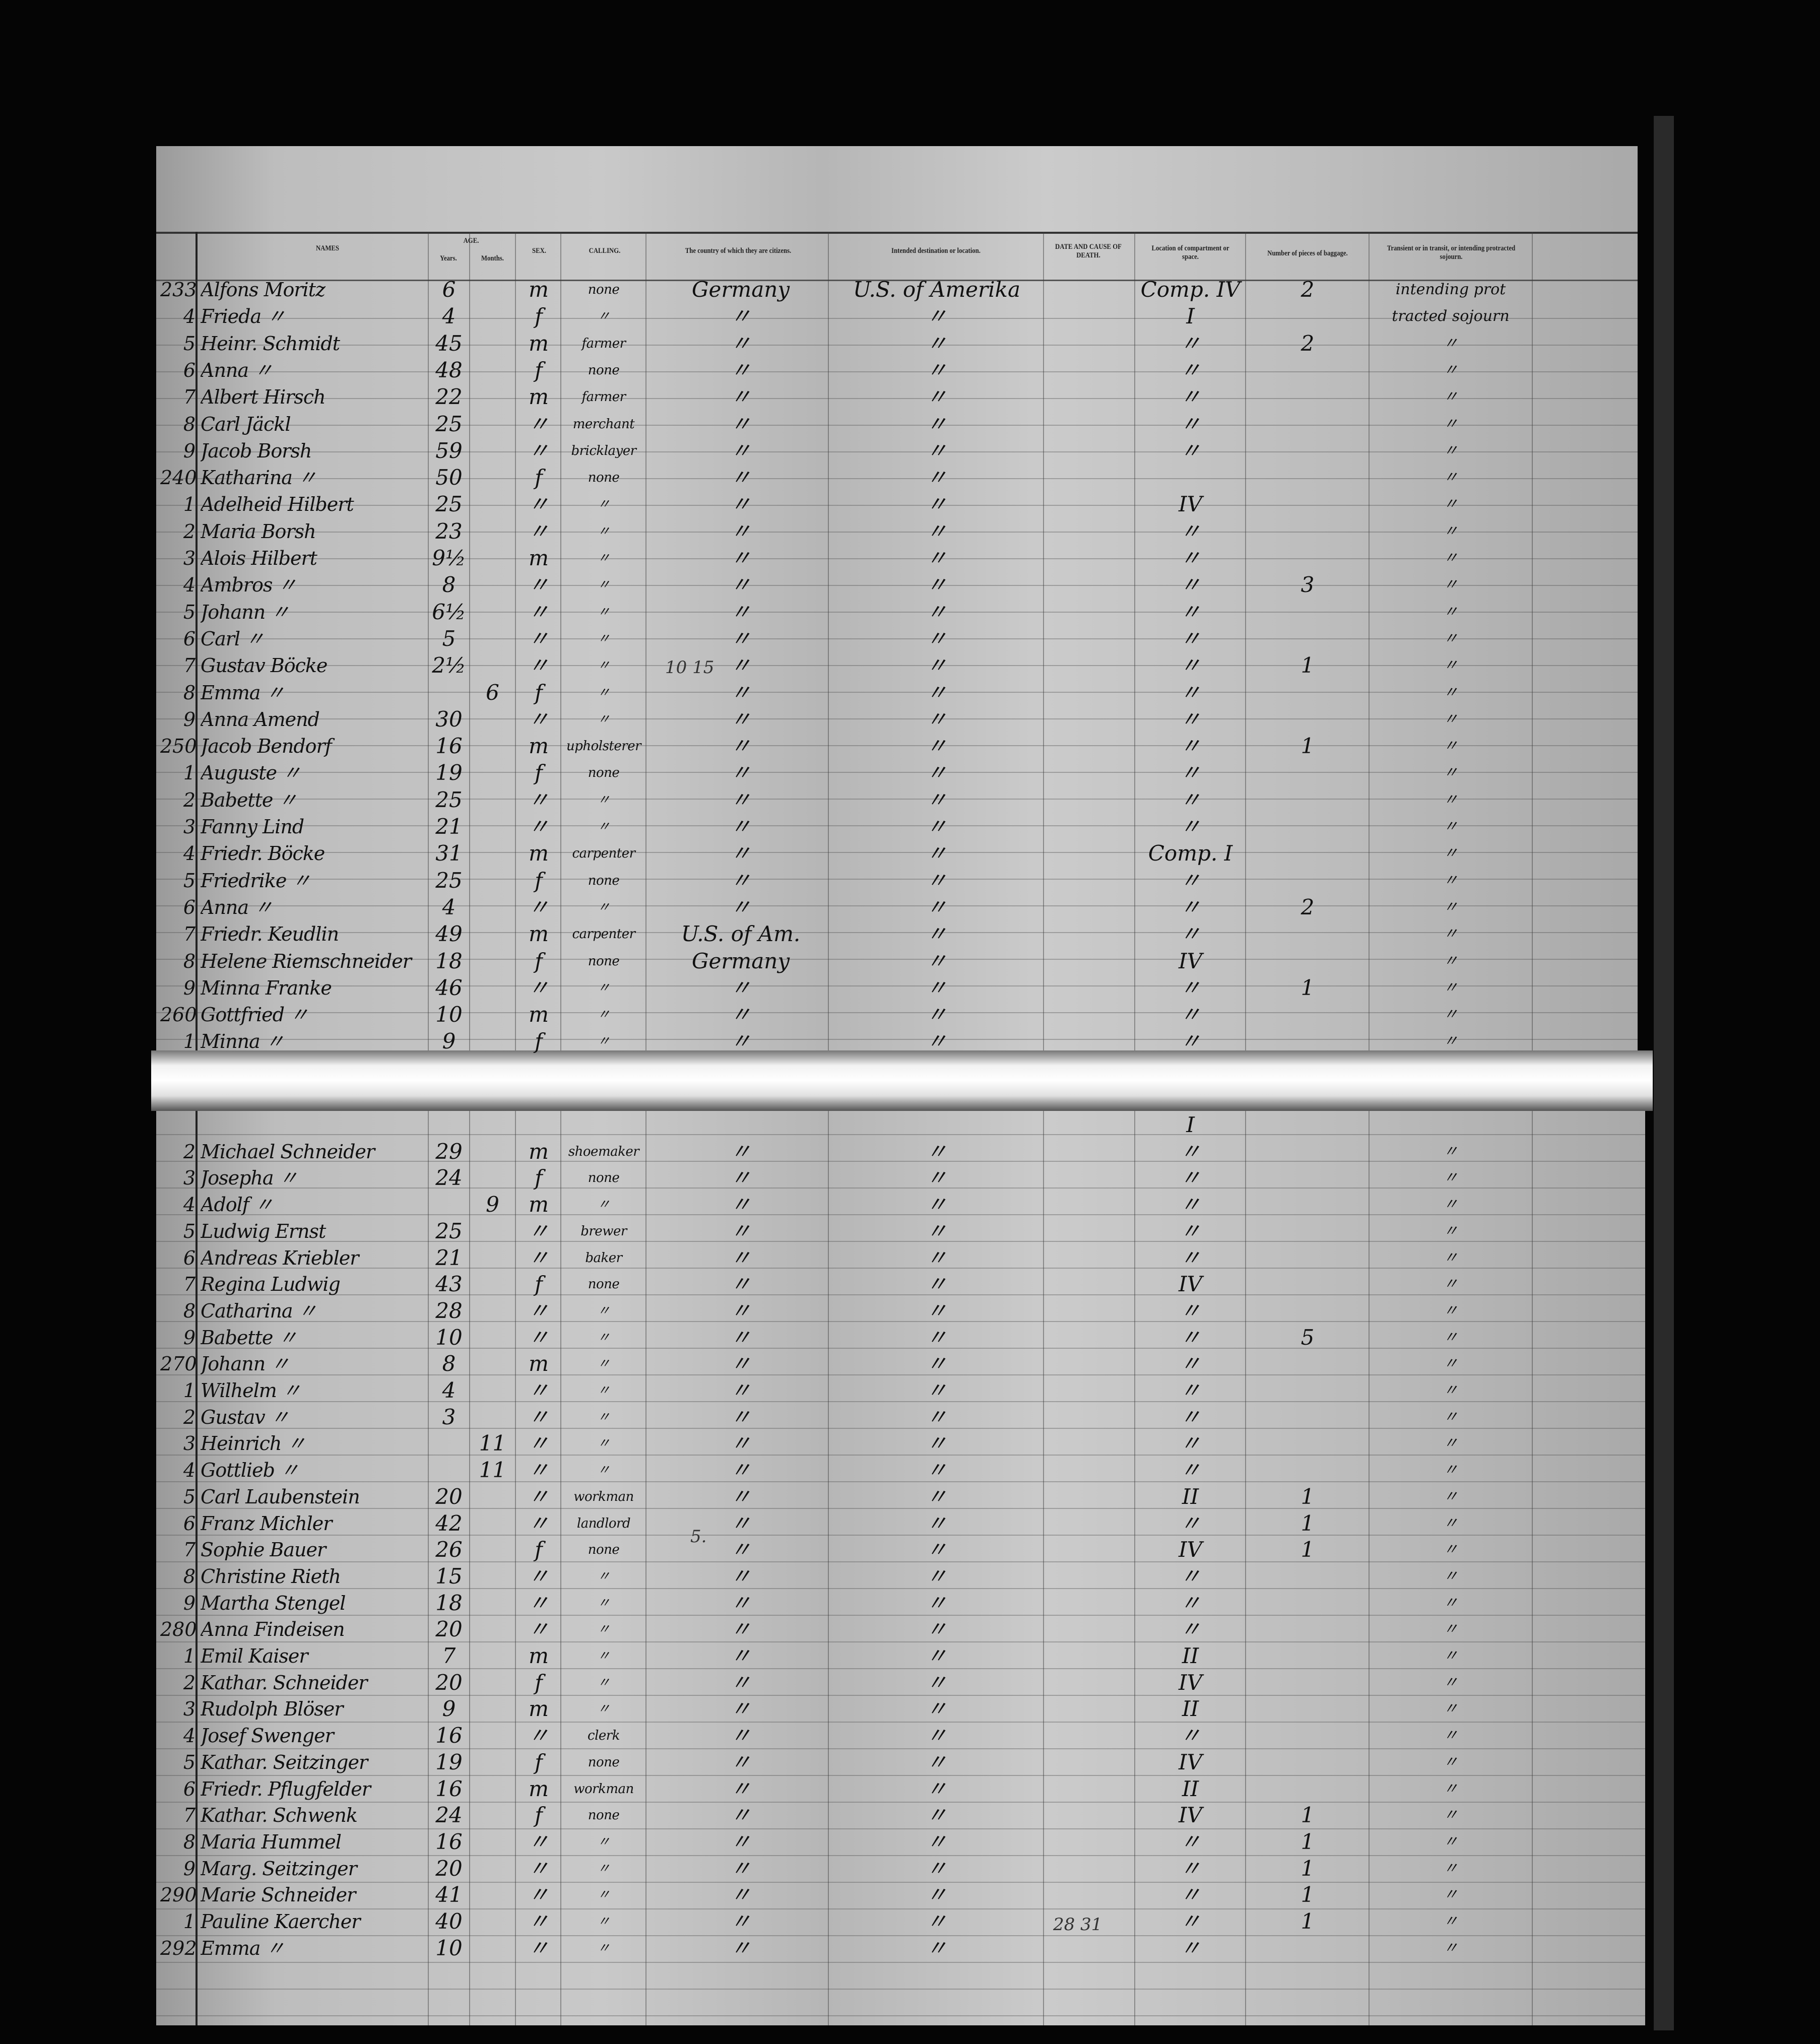  I want to click on age-years: 19, so click(449, 772).